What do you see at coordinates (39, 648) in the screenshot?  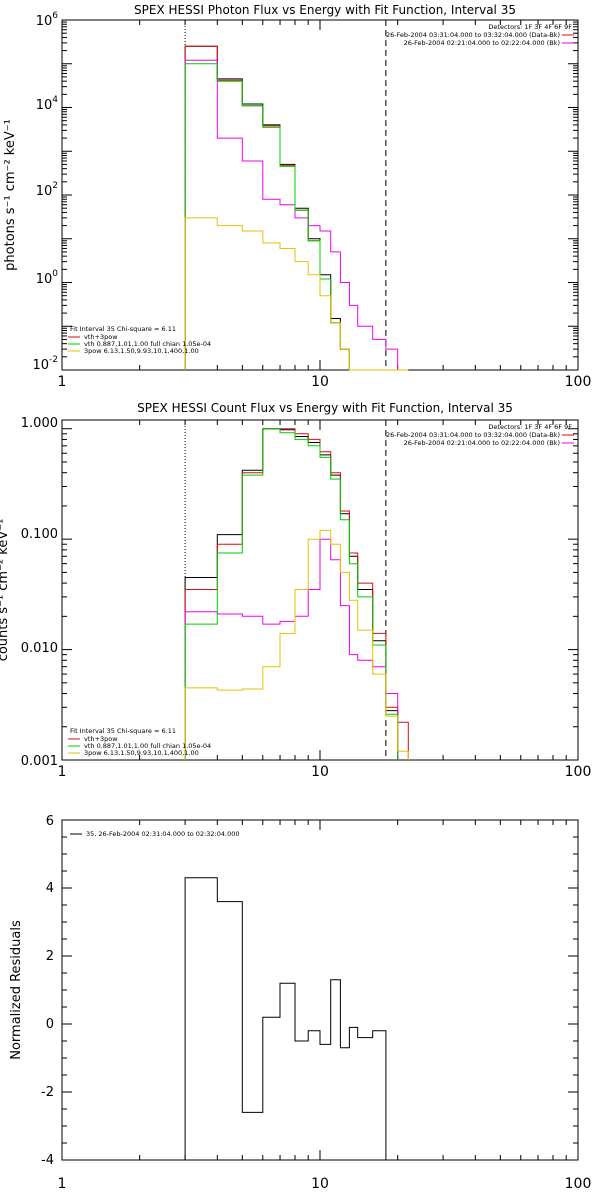 I see `count-ytick-1: 0.010` at bounding box center [39, 648].